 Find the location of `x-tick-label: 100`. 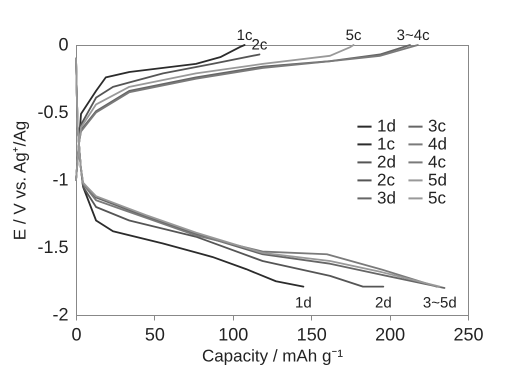

x-tick-label: 100 is located at coordinates (233, 334).